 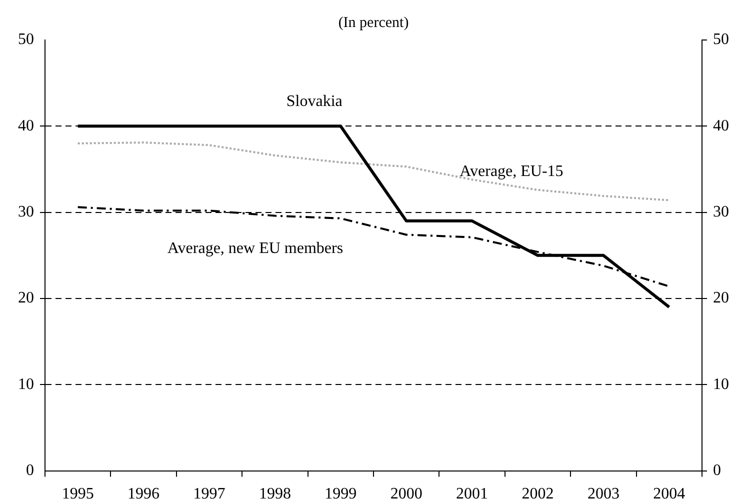 What do you see at coordinates (78, 494) in the screenshot?
I see `x-tick-label: 1995` at bounding box center [78, 494].